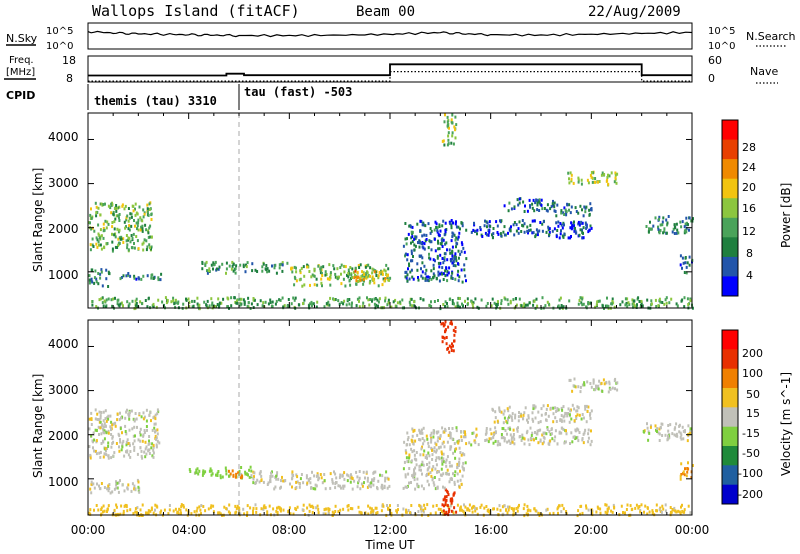 Image resolution: width=800 pixels, height=554 pixels. Describe the element at coordinates (298, 92) in the screenshot. I see `cpid-segment-2: tau (fast) -503` at that location.